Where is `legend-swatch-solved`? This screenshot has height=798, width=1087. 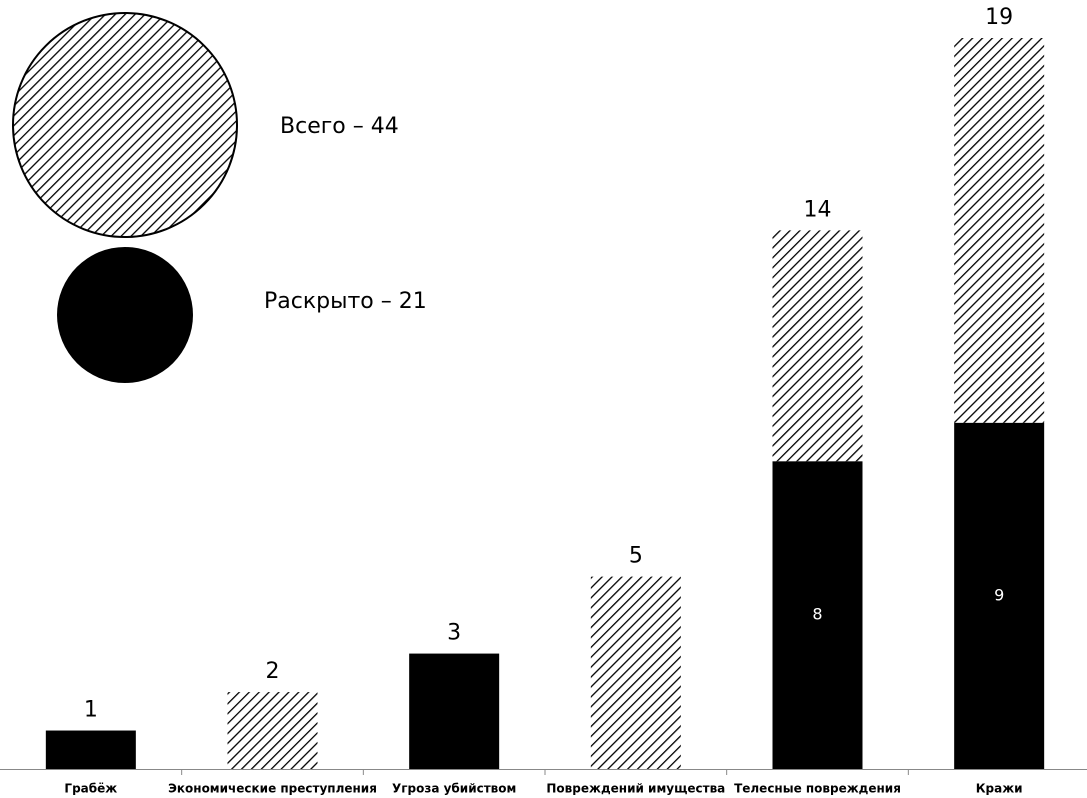
legend-swatch-solved is located at coordinates (125, 315).